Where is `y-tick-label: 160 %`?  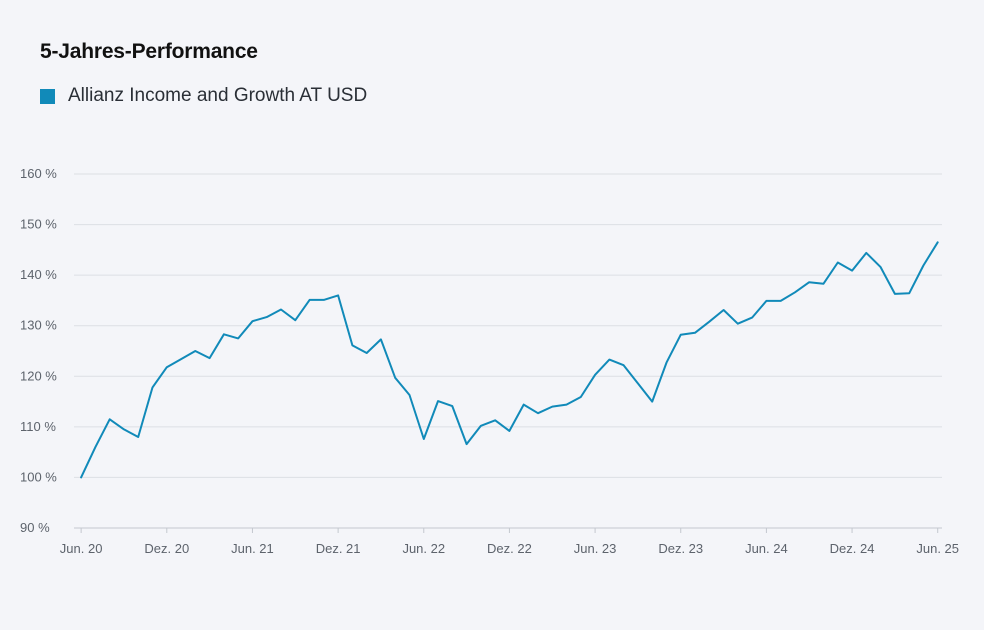
y-tick-label: 160 % is located at coordinates (38, 173).